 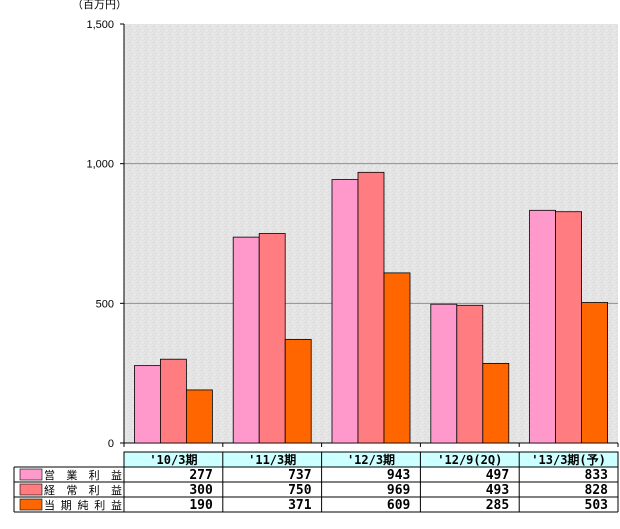 What do you see at coordinates (398, 475) in the screenshot?
I see `data-value: 943` at bounding box center [398, 475].